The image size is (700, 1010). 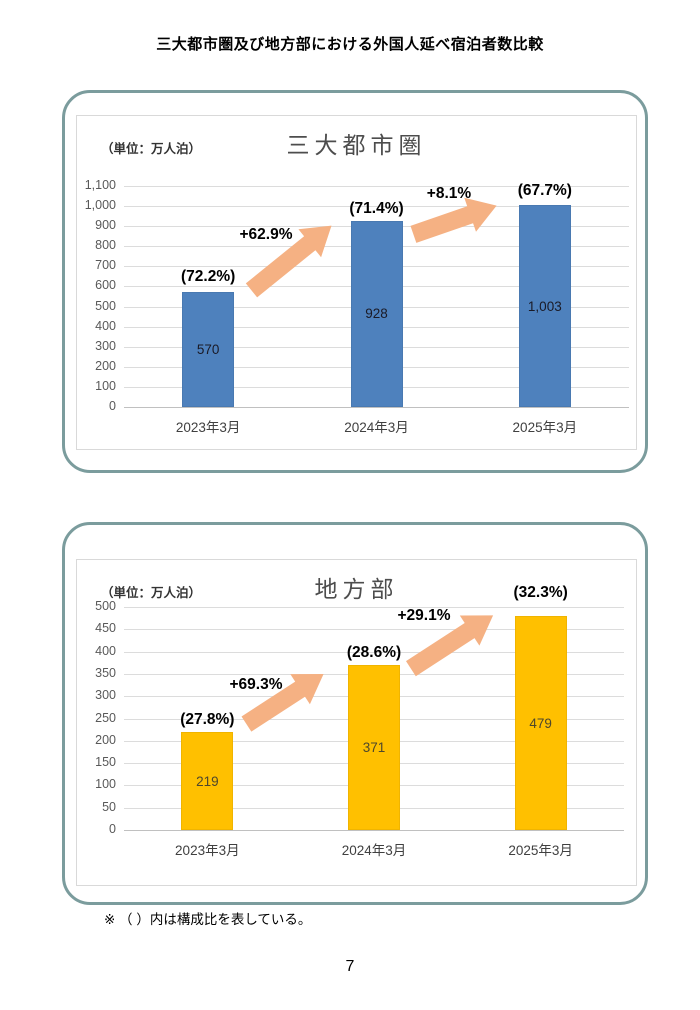 What do you see at coordinates (105, 672) in the screenshot?
I see `y-axis-tick-label: 350` at bounding box center [105, 672].